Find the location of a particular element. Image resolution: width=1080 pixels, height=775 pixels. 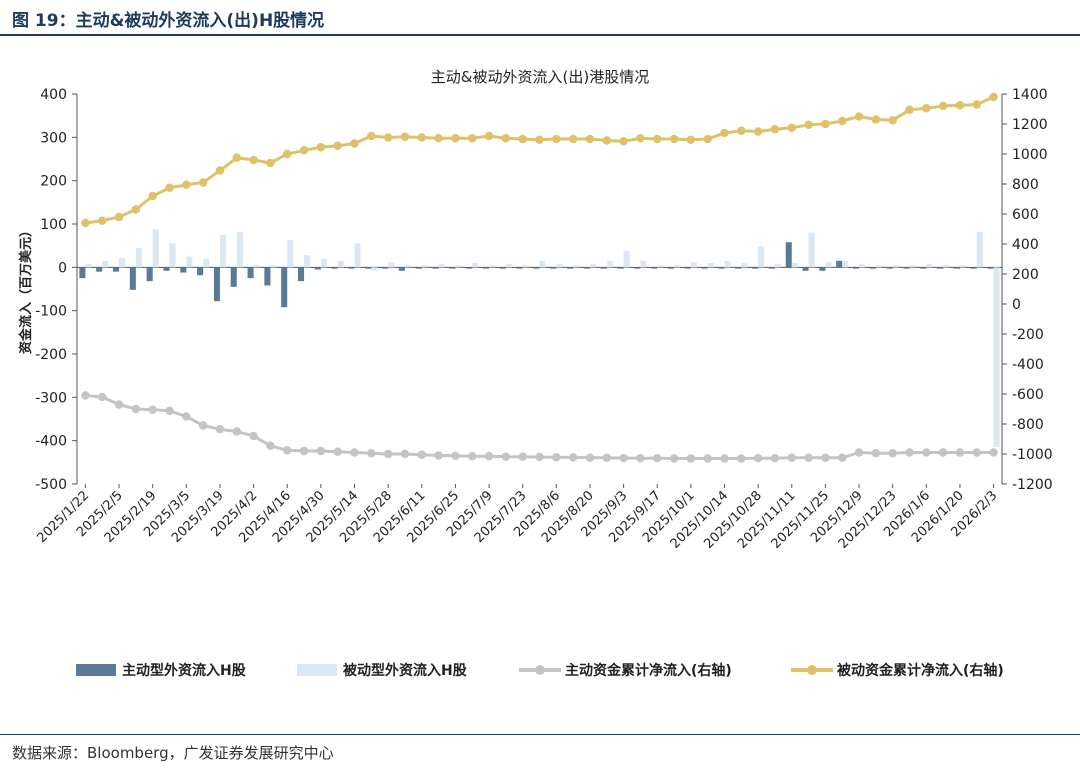

right-tick-label: 0 is located at coordinates (1016, 305).